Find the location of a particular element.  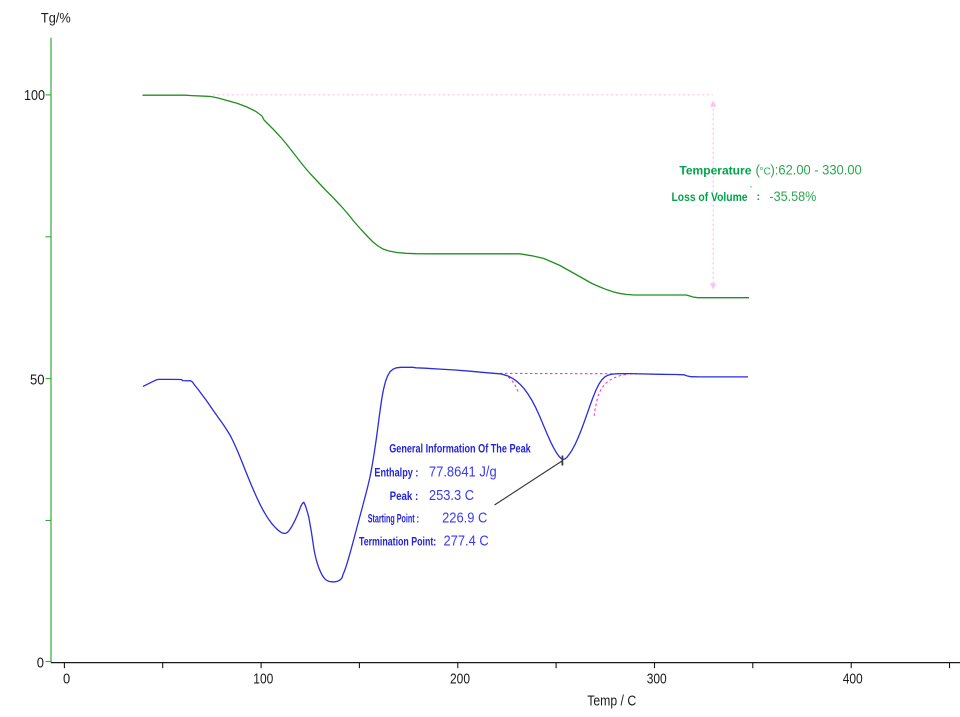

svg-text: 253.3 C is located at coordinates (451, 496).